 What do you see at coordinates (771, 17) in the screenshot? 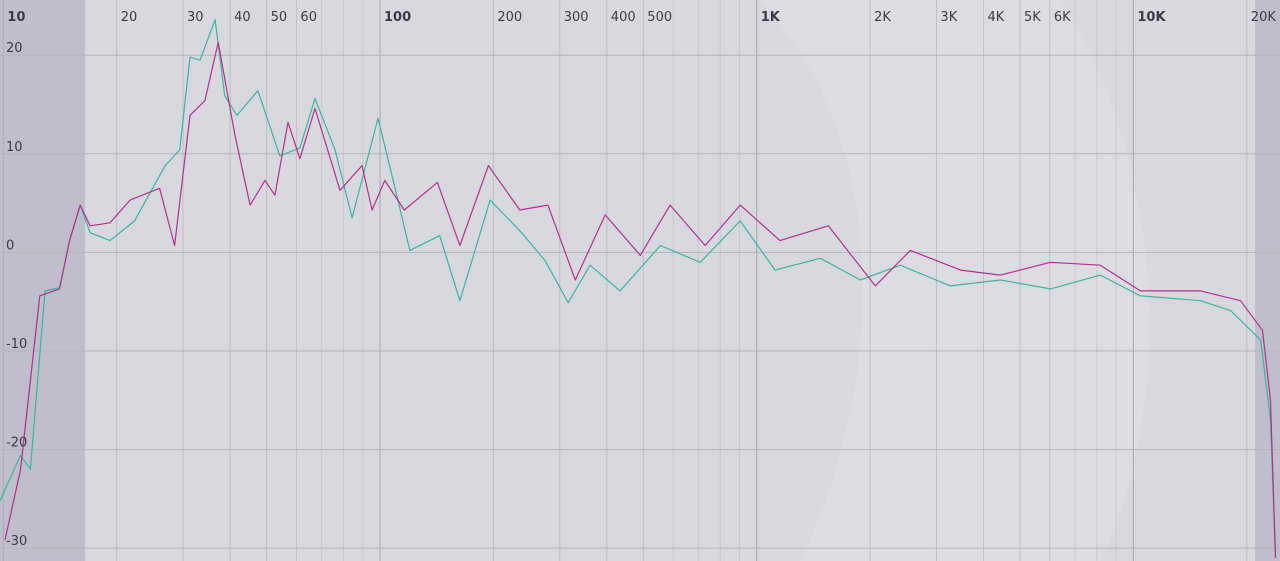
I see `x-tick-label: 1K` at bounding box center [771, 17].